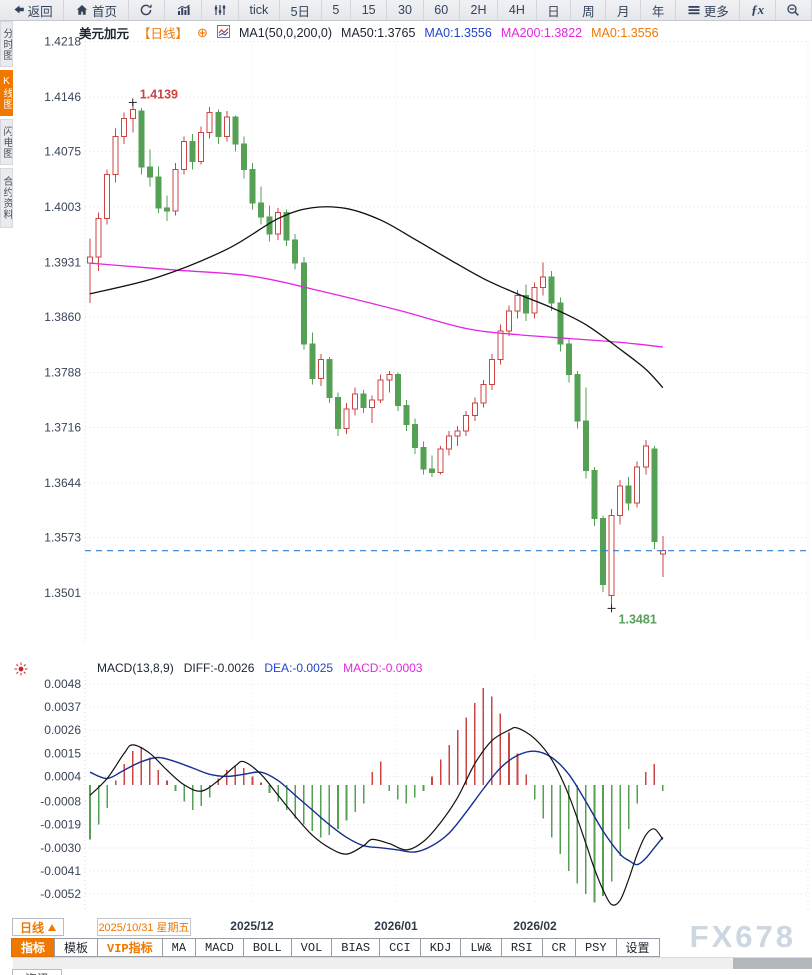 The height and width of the screenshot is (975, 812). What do you see at coordinates (62, 97) in the screenshot?
I see `svg-text: 1.4146` at bounding box center [62, 97].